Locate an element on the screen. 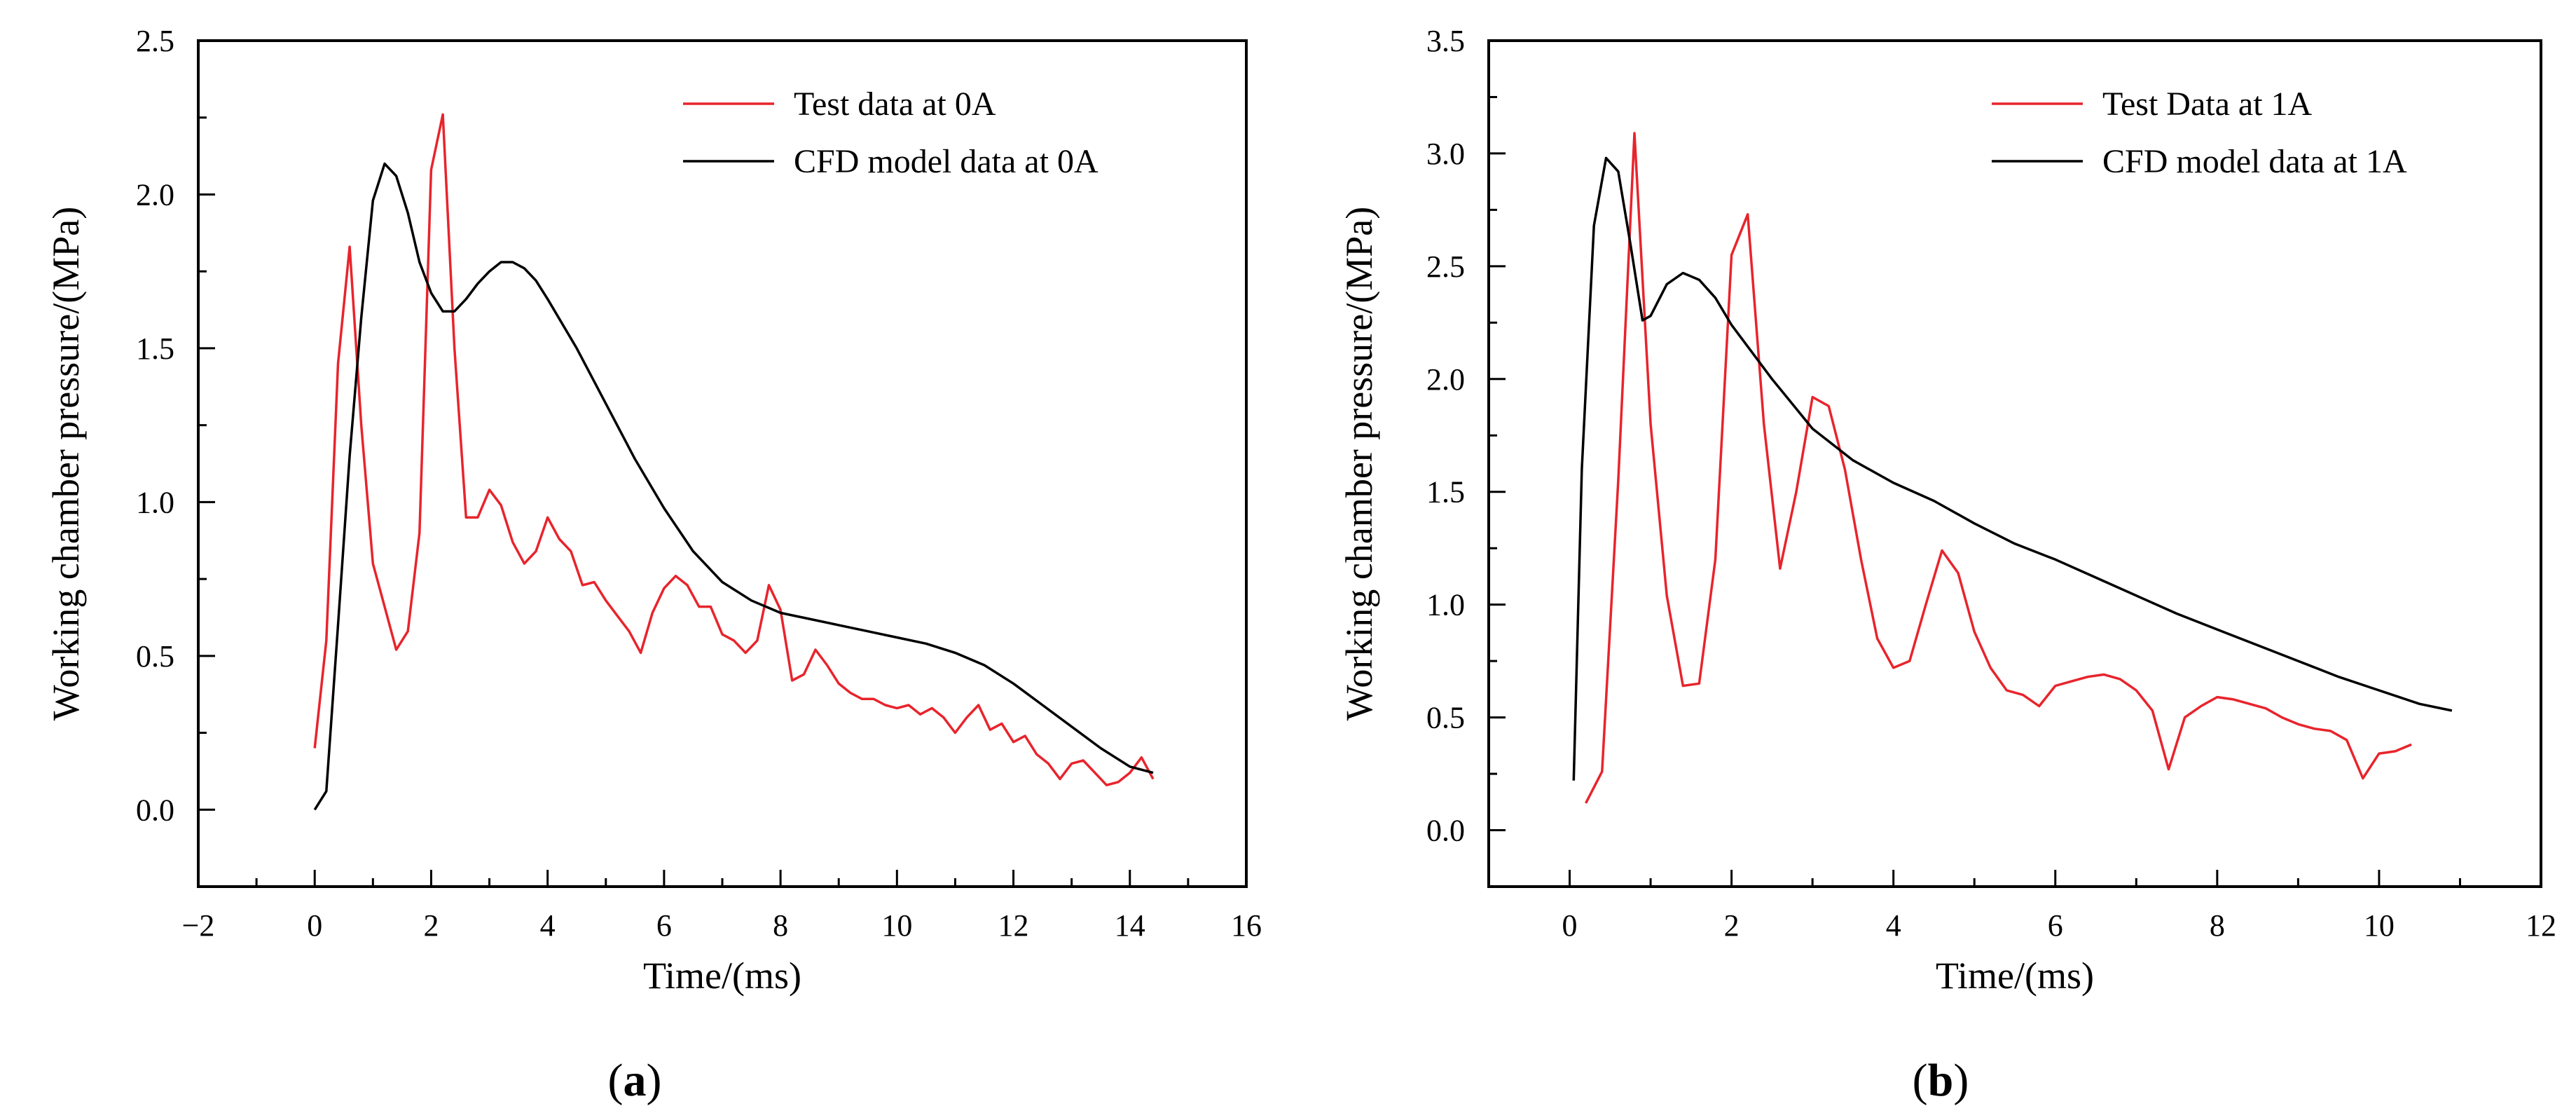 This screenshot has width=2576, height=1113. y-tick-label: 3.5 is located at coordinates (1445, 41).